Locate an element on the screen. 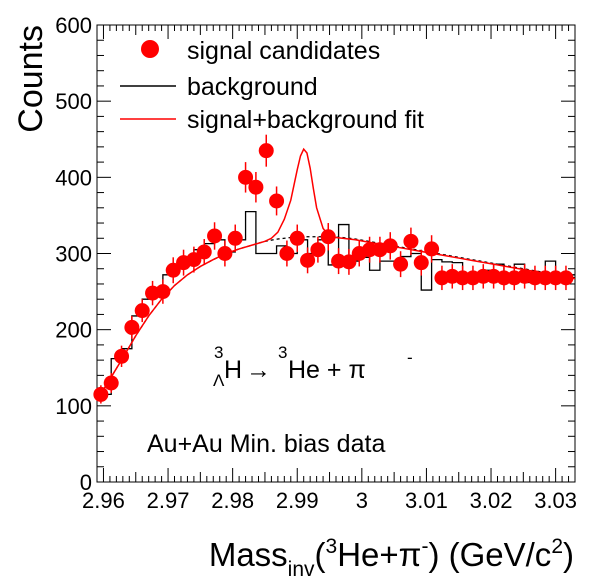 This screenshot has width=600, height=577. x-axis-label-mid: He+π is located at coordinates (379, 554).